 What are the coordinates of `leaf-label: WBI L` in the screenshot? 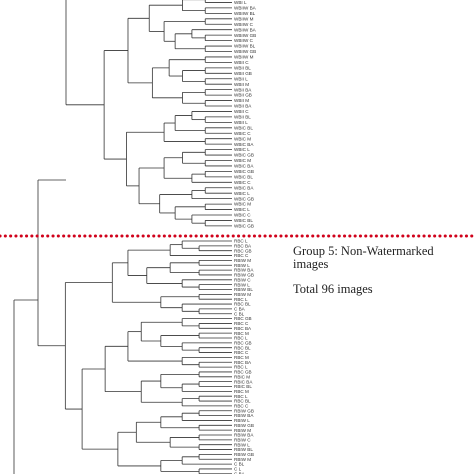 It's located at (240, 2).